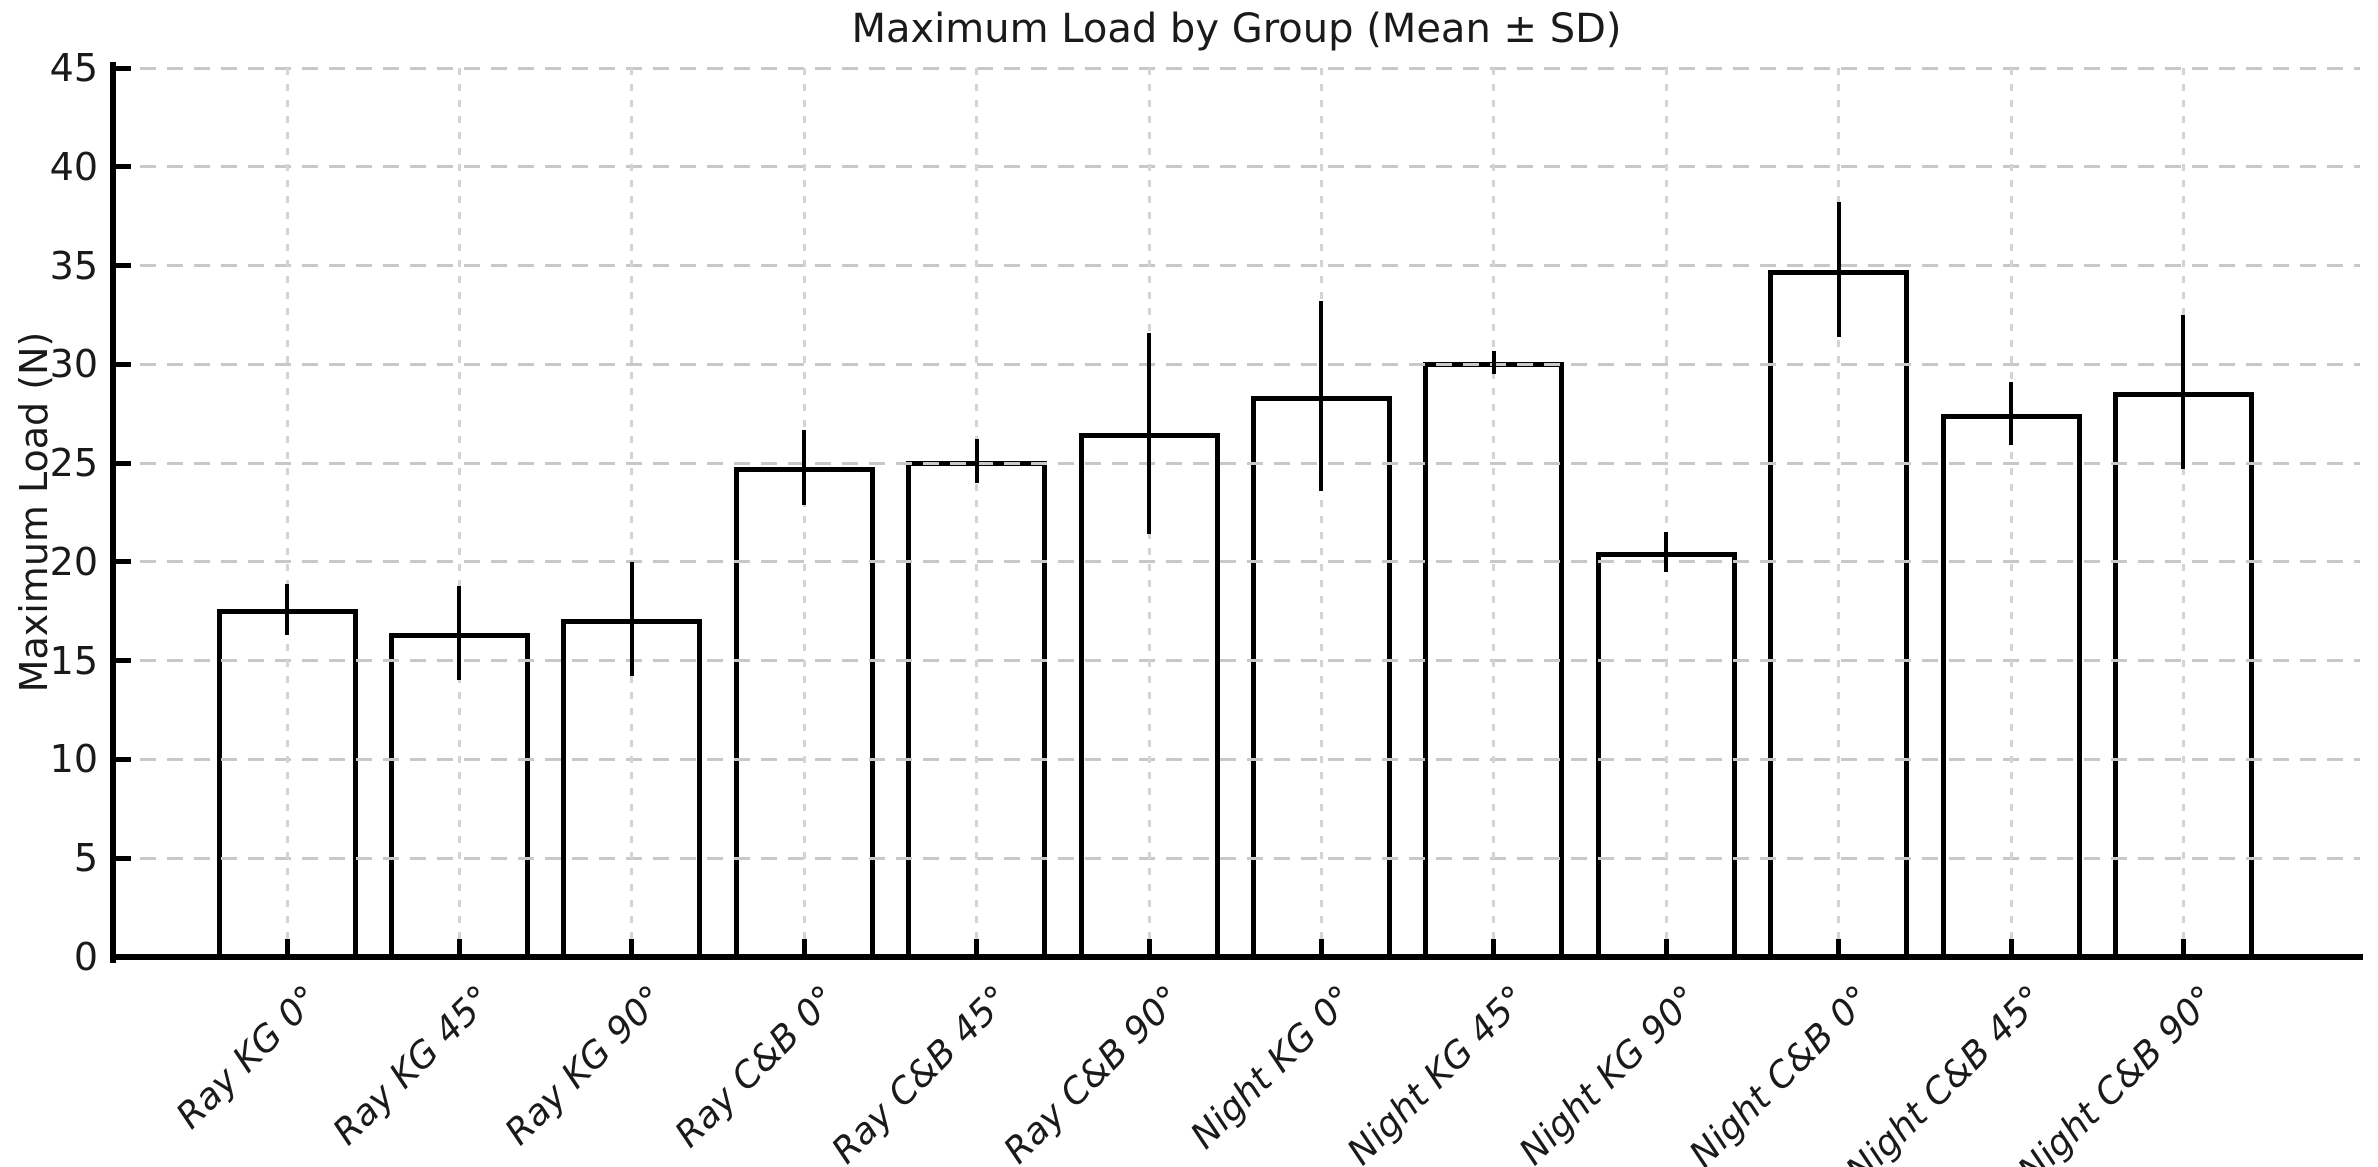 The height and width of the screenshot is (1167, 2378). What do you see at coordinates (73, 166) in the screenshot?
I see `y-tick-label: 40` at bounding box center [73, 166].